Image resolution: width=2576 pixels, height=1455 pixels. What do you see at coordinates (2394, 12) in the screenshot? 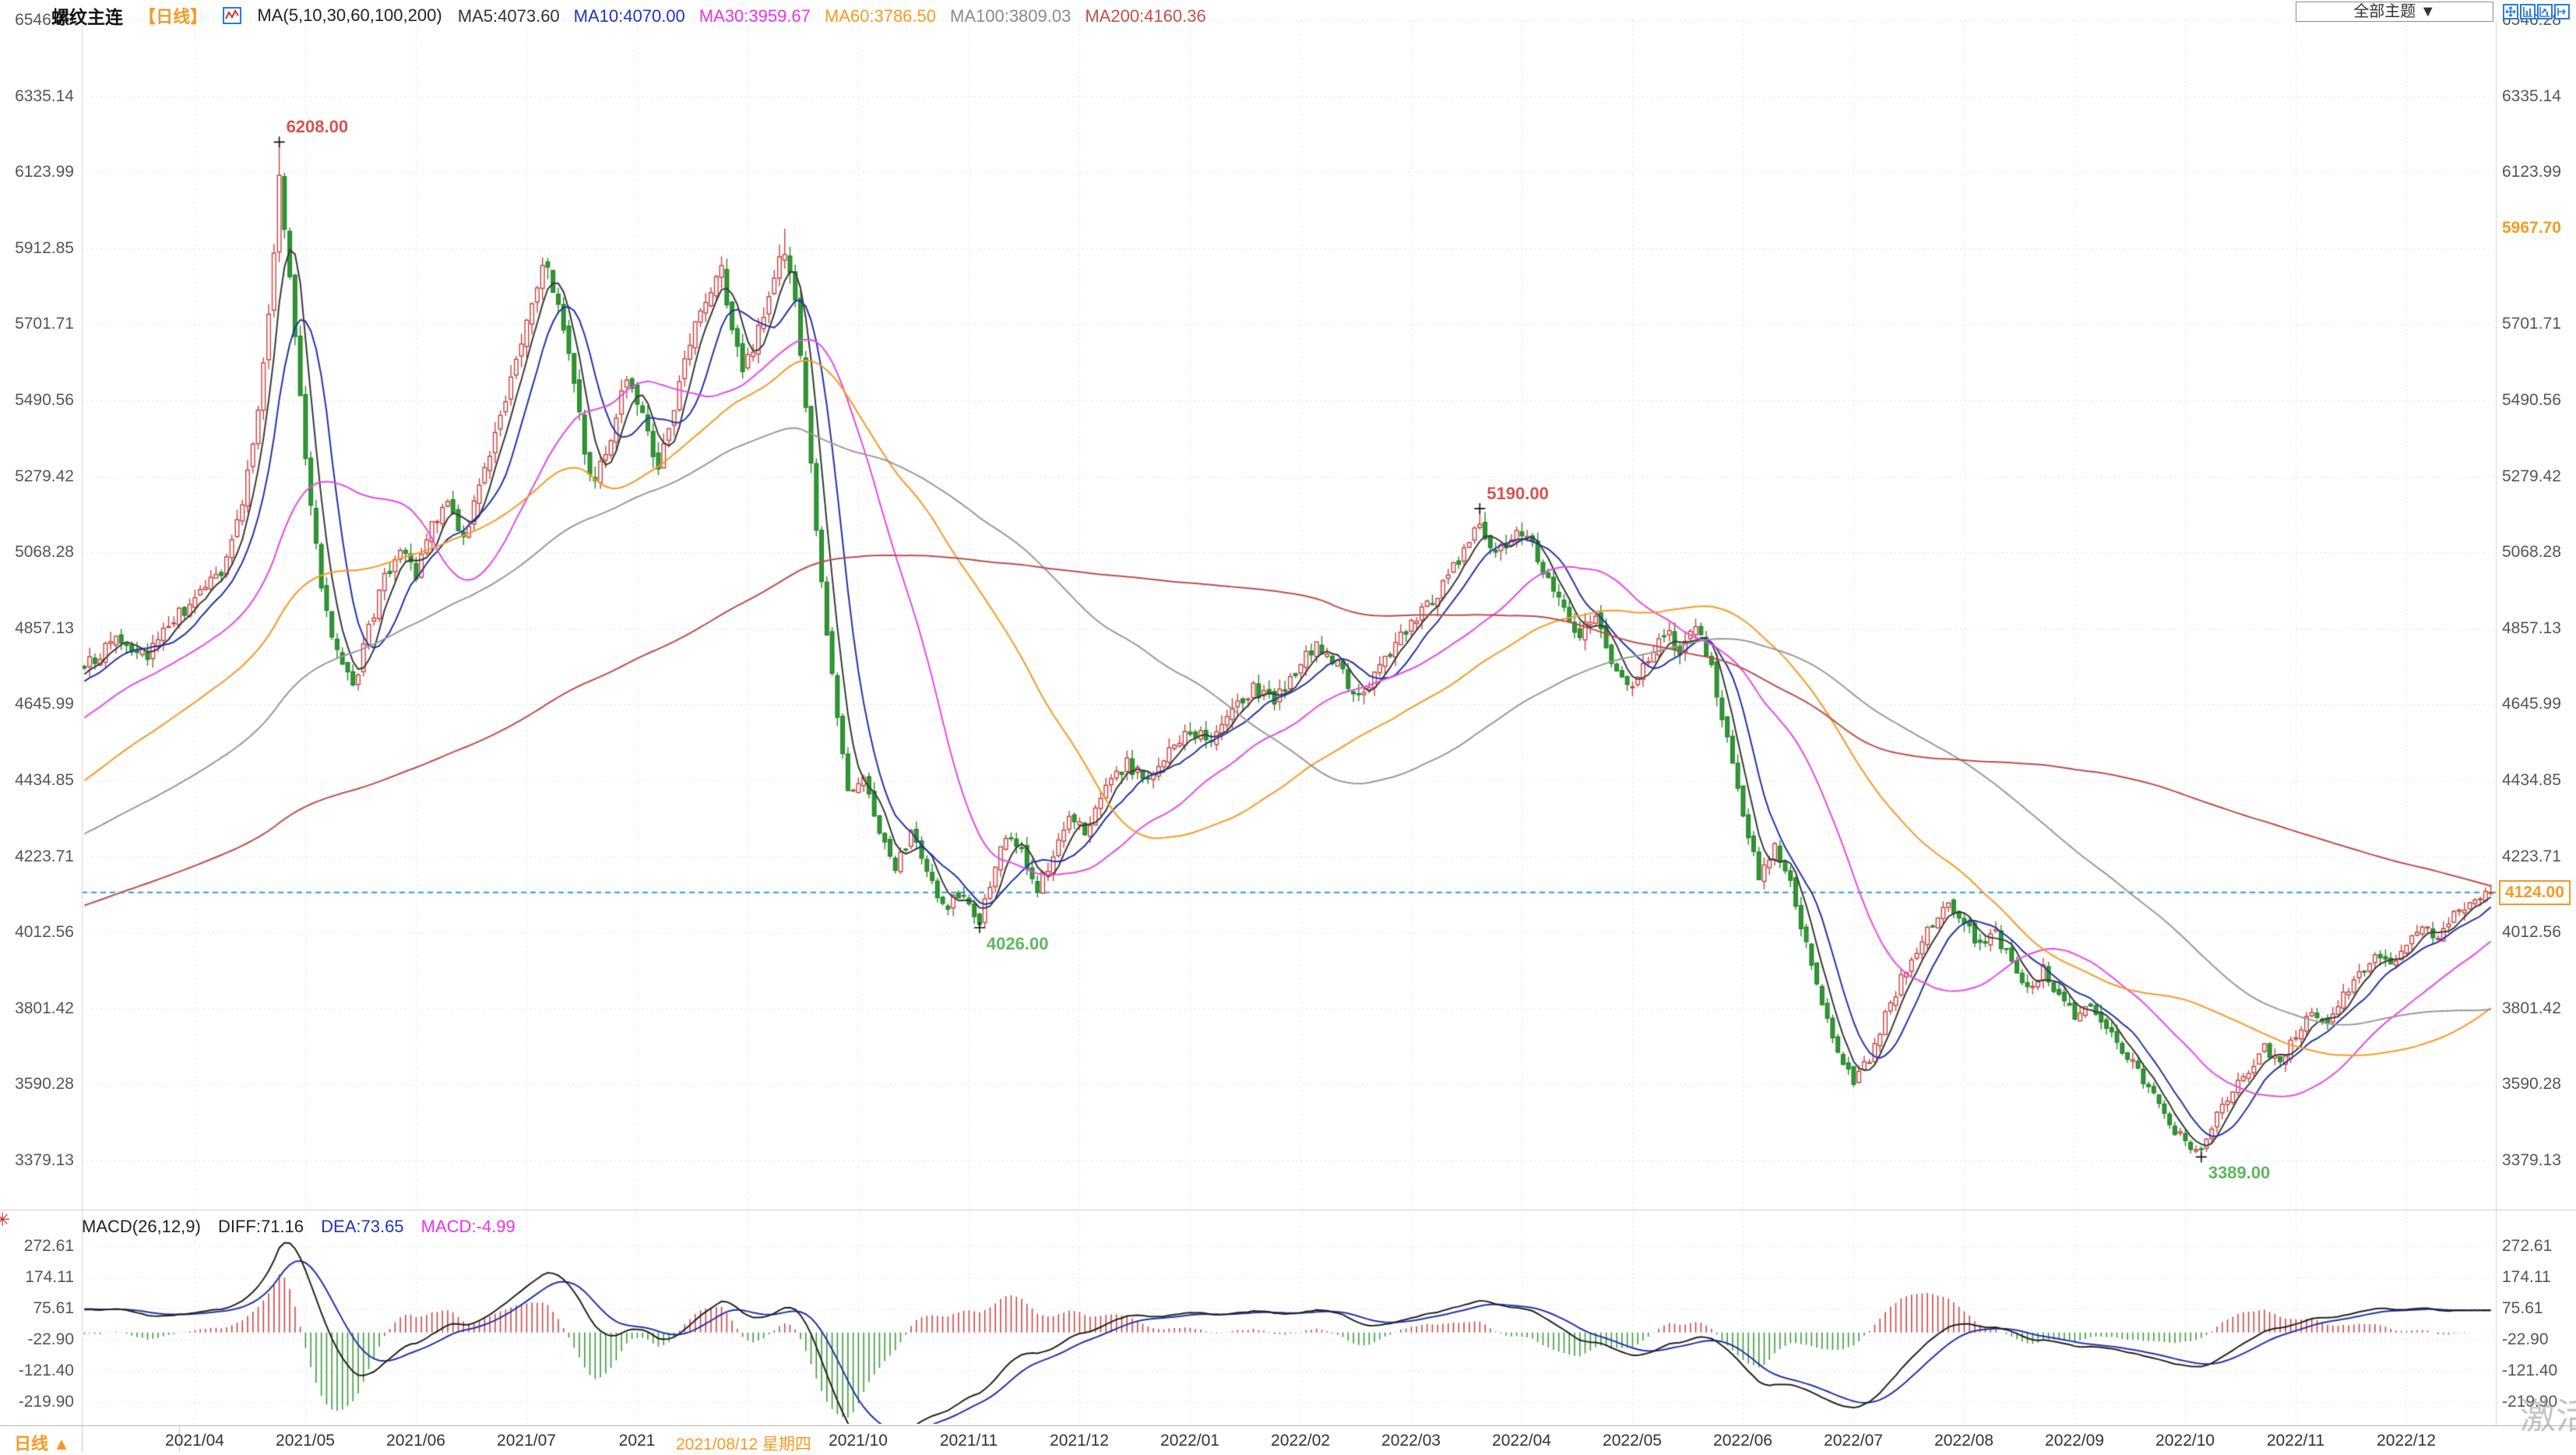
I see `theme-dropdown: 全部主题 ▼` at bounding box center [2394, 12].